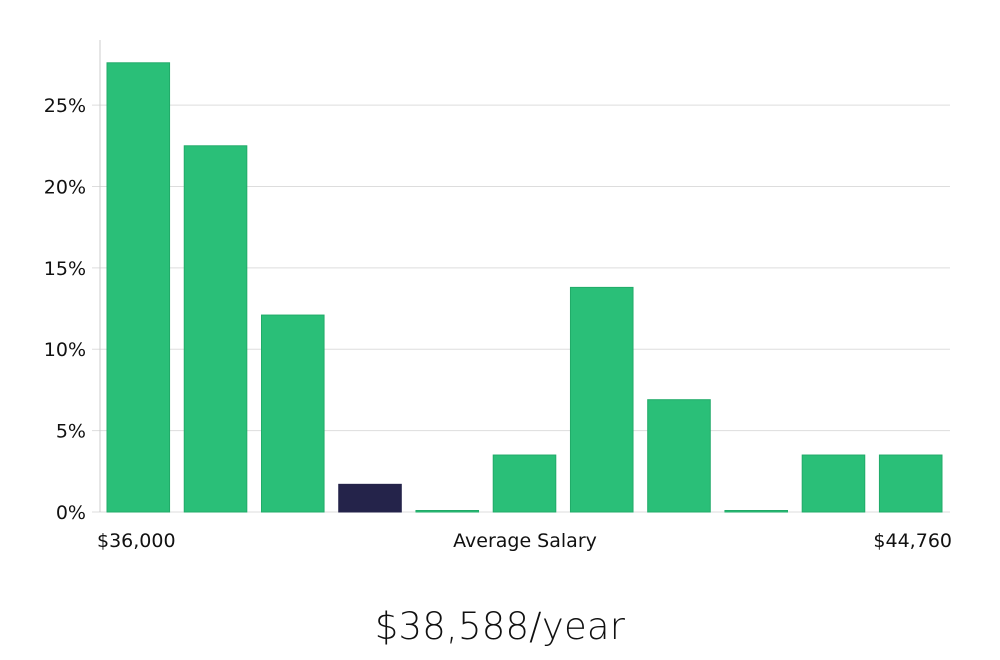 Image resolution: width=1000 pixels, height=660 pixels. Describe the element at coordinates (525, 541) in the screenshot. I see `x-center-label: Average Salary` at that location.